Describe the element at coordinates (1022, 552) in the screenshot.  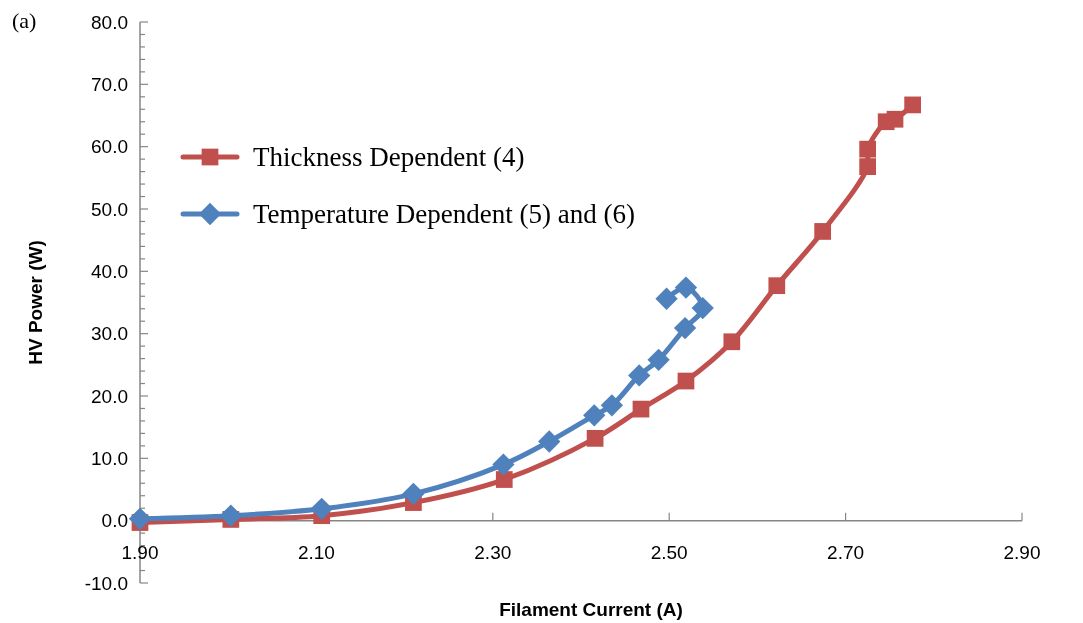
I see `x-tick-label: 2.90` at that location.